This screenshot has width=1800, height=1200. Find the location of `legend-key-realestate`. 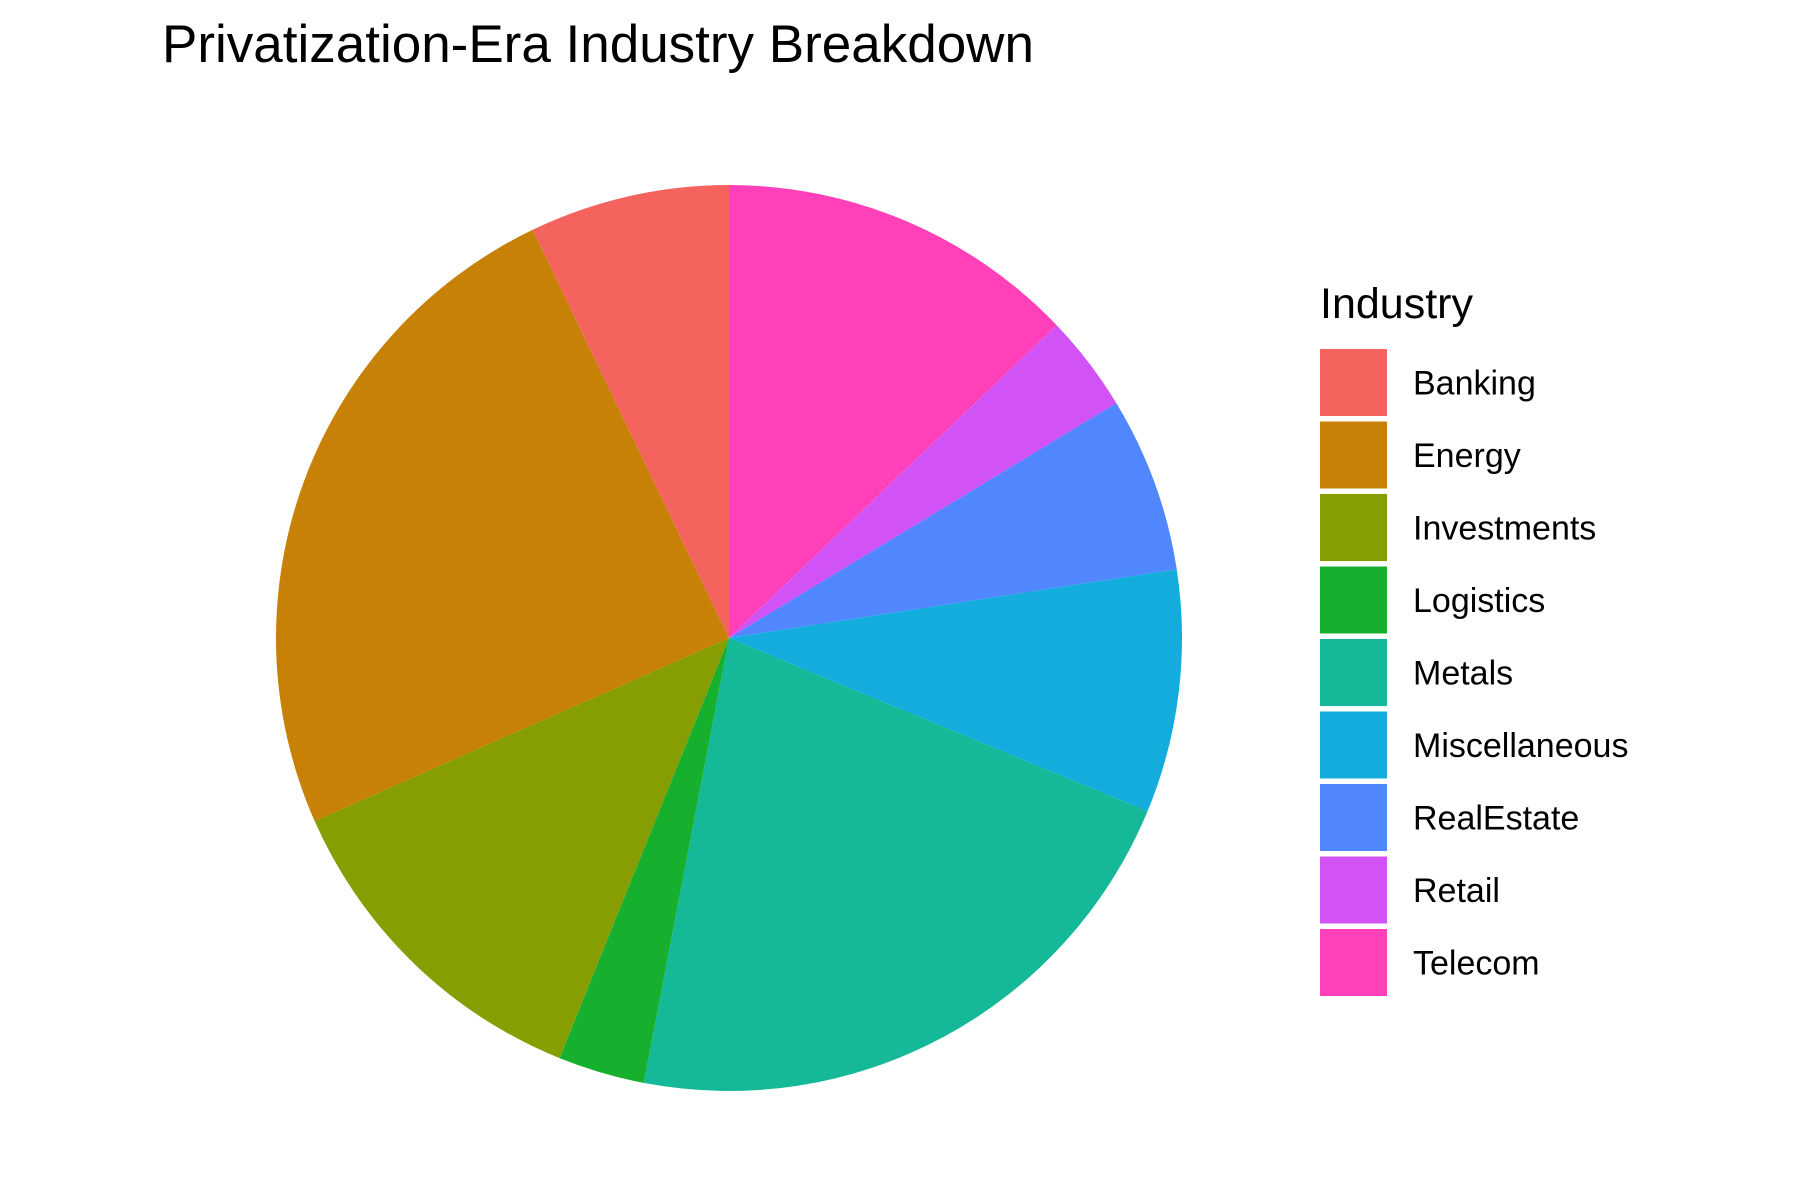

legend-key-realestate is located at coordinates (1353, 817).